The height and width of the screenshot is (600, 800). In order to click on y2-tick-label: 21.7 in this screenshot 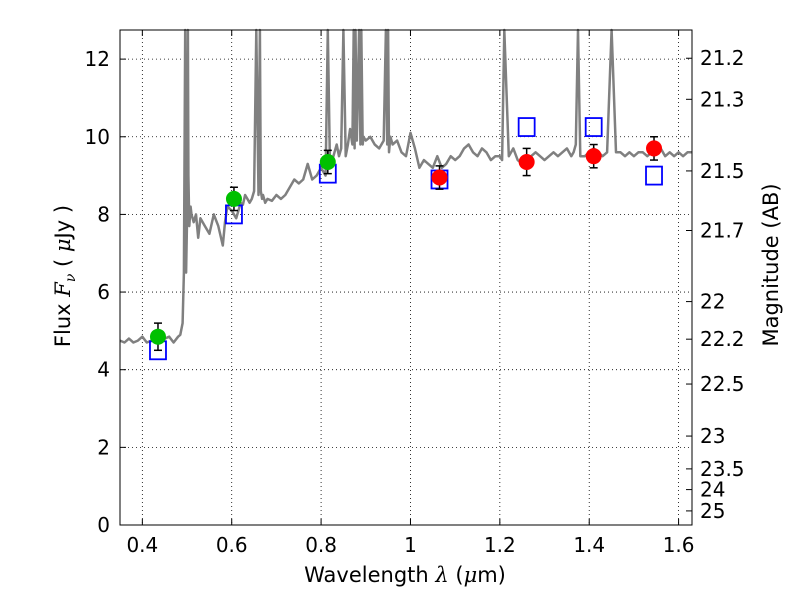, I will do `click(722, 230)`.